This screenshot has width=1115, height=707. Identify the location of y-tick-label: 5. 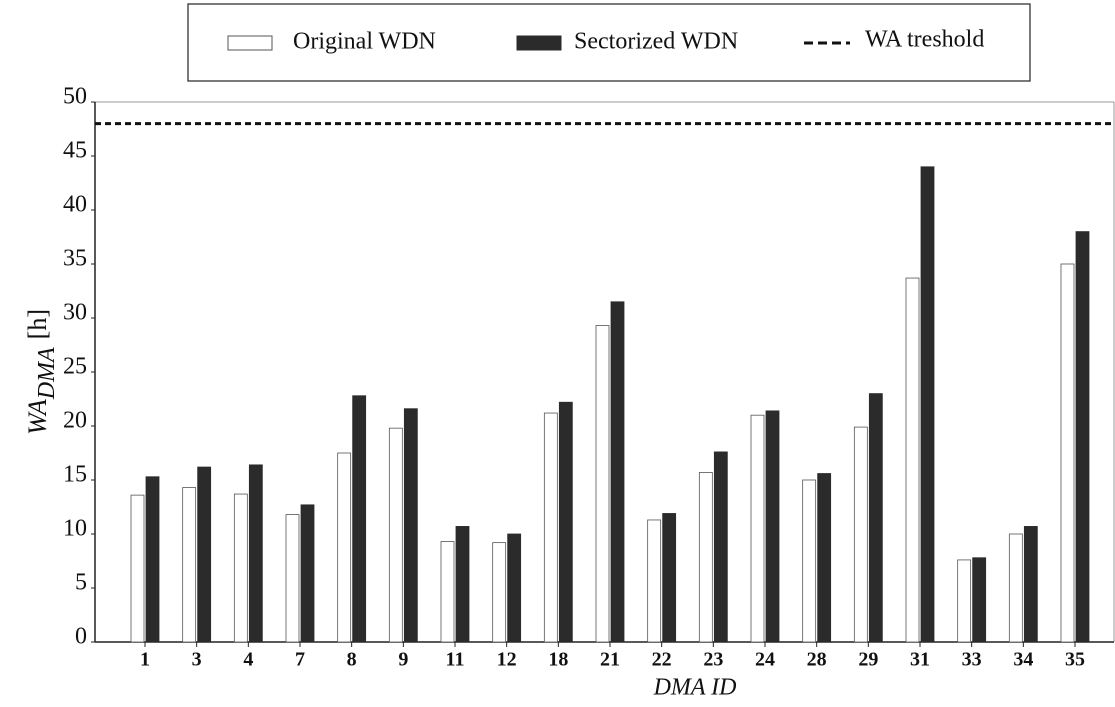
(81, 583).